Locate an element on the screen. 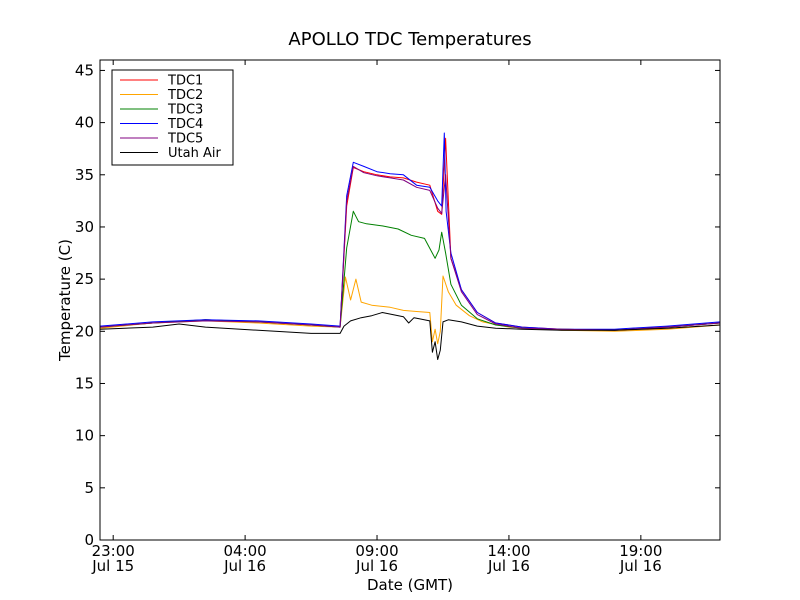 This screenshot has height=600, width=800. y-tick-label: 15 is located at coordinates (84, 383).